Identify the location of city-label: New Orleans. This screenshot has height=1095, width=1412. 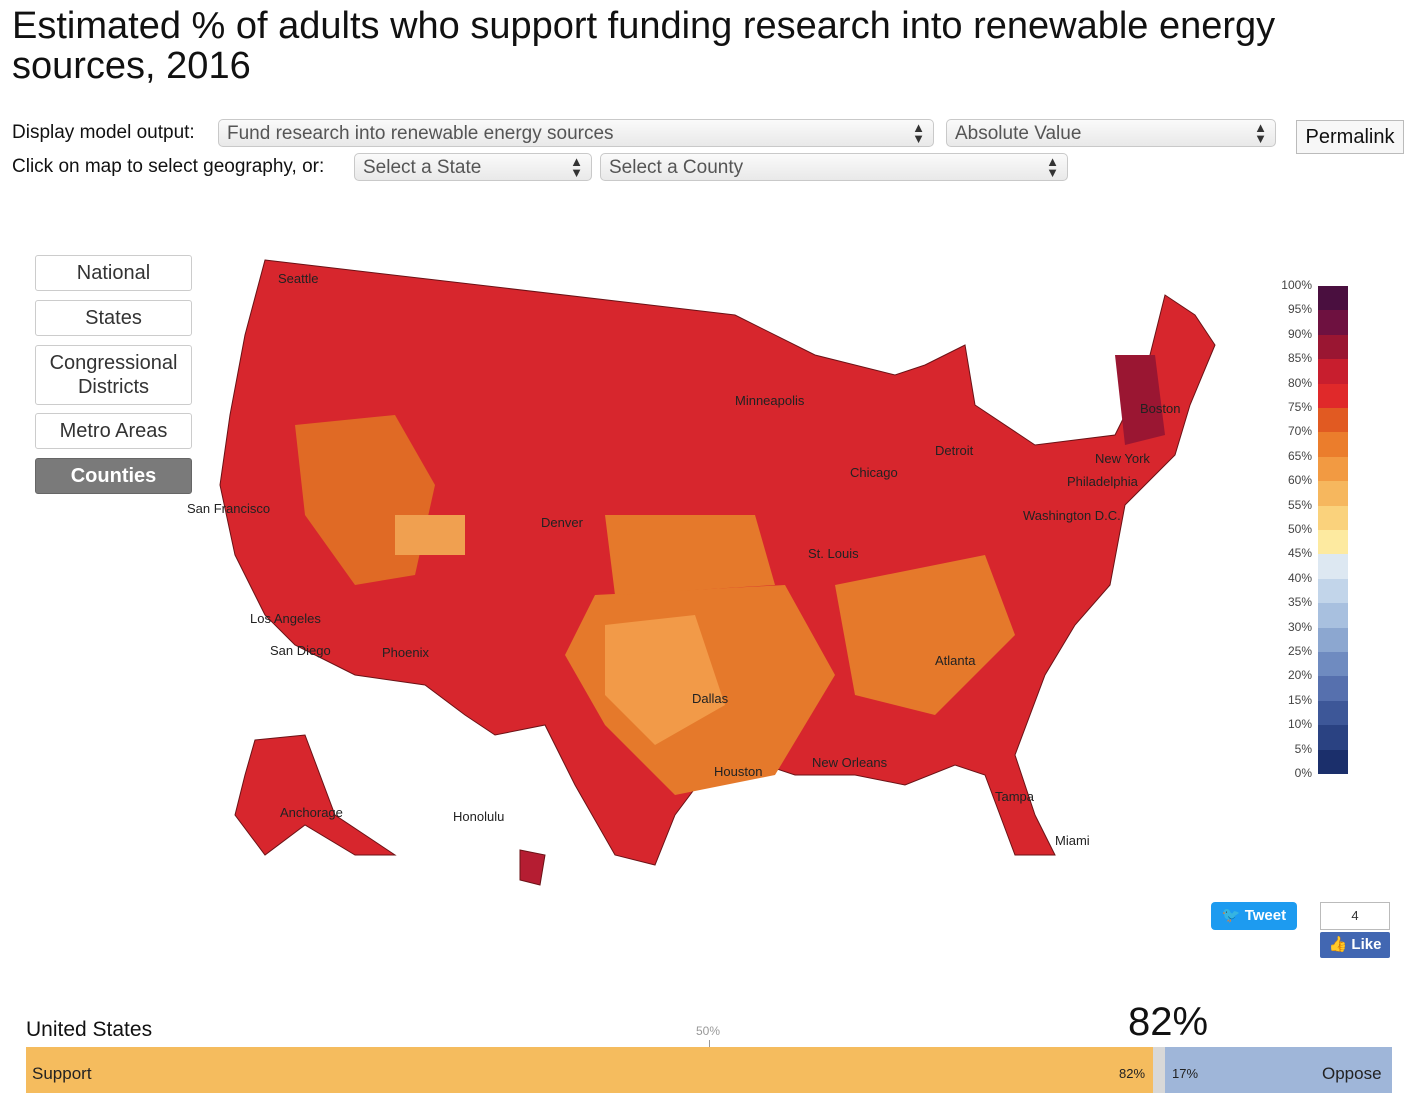
(850, 762).